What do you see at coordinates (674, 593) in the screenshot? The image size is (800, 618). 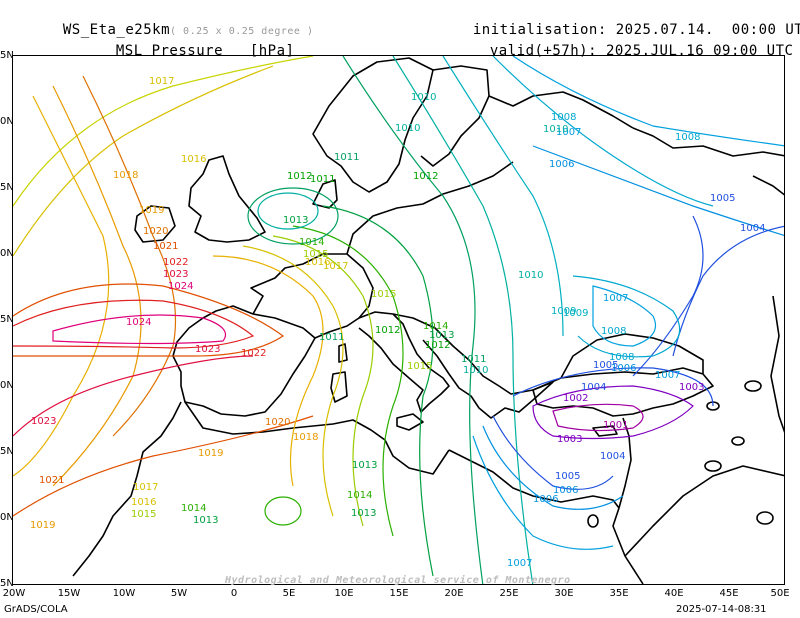 I see `x-tick: 40E` at bounding box center [674, 593].